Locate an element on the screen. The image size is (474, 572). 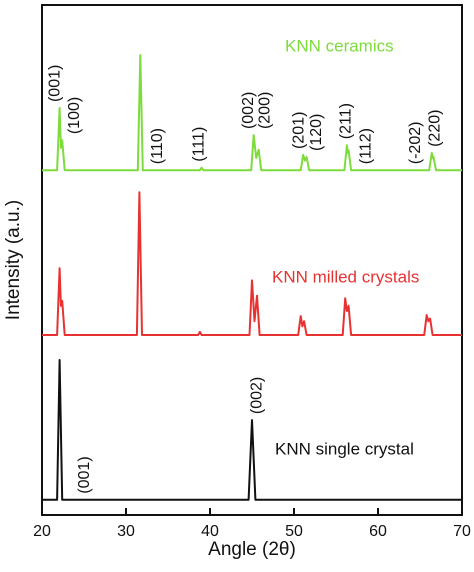
peak-label: (200) is located at coordinates (265, 110).